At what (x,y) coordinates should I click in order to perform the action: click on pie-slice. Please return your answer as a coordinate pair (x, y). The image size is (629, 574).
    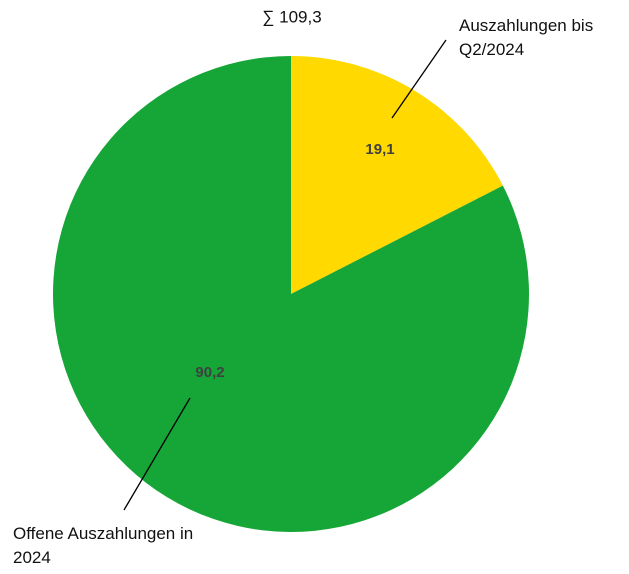
    Looking at the image, I should click on (397, 175).